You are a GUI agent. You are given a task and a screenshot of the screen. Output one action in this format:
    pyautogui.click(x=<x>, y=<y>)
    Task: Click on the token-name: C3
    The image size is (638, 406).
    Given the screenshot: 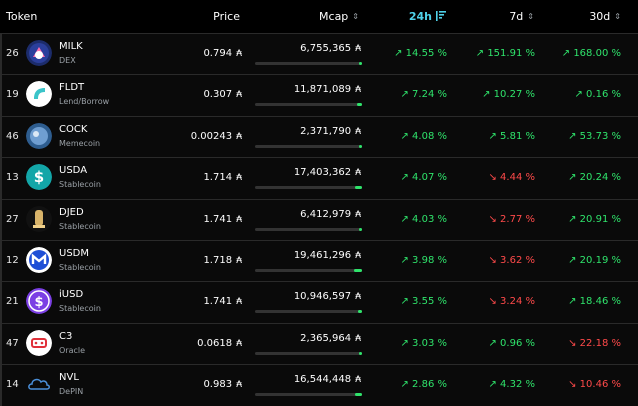 What is the action you would take?
    pyautogui.click(x=66, y=336)
    